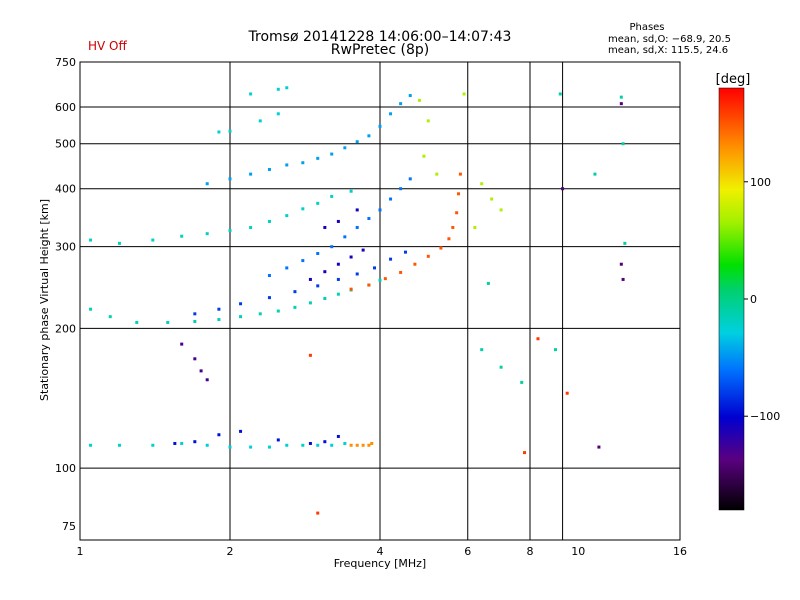 Image resolution: width=800 pixels, height=600 pixels. What do you see at coordinates (80, 551) in the screenshot?
I see `x-tick-label: 1` at bounding box center [80, 551].